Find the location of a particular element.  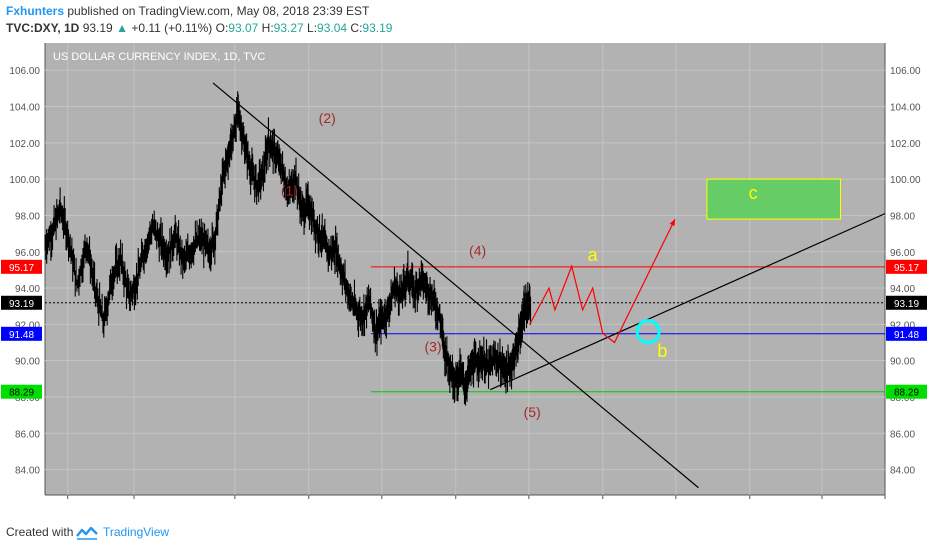

tradingview-brand-link: TradingView is located at coordinates (136, 532).